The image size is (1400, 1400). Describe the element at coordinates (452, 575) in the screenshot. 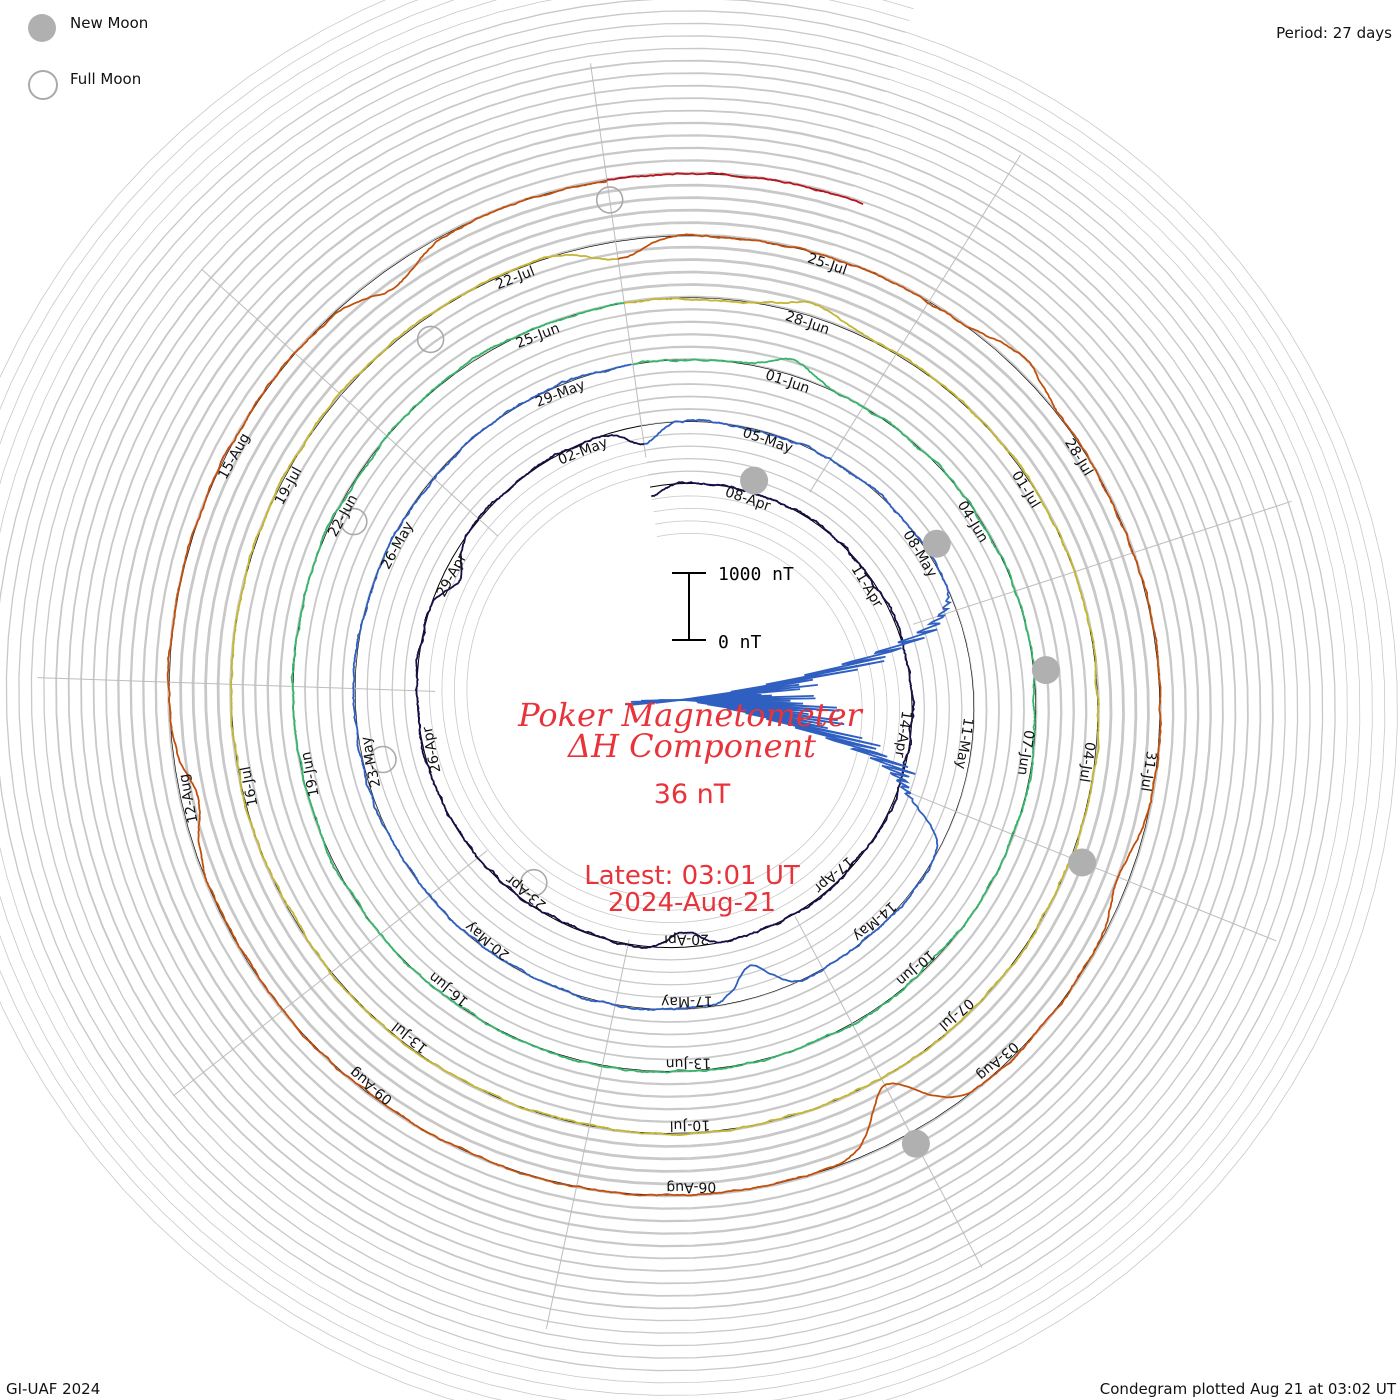

I see `date-label: 29-Apr` at that location.